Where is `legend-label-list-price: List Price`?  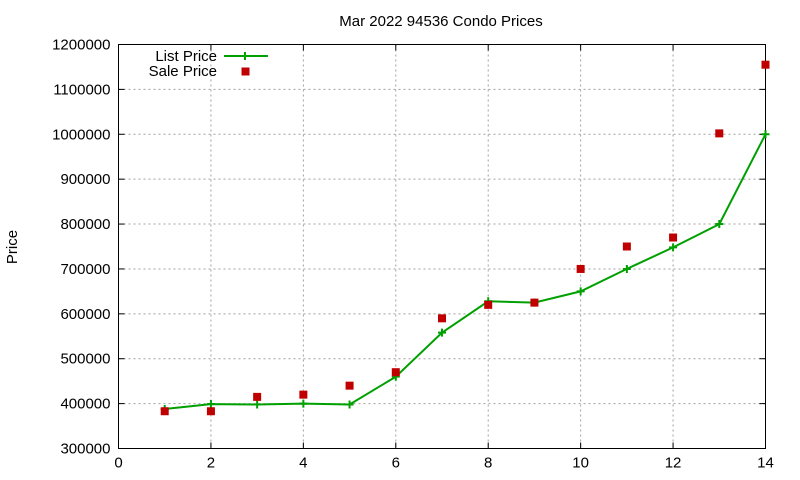
legend-label-list-price: List Price is located at coordinates (186, 56).